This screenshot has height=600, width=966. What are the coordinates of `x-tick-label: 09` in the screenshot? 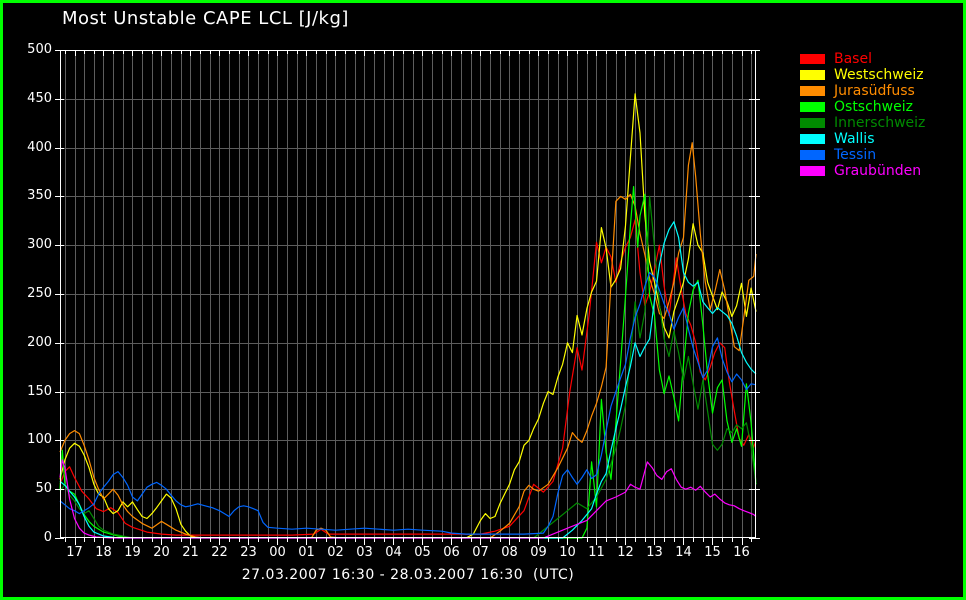 It's located at (538, 552).